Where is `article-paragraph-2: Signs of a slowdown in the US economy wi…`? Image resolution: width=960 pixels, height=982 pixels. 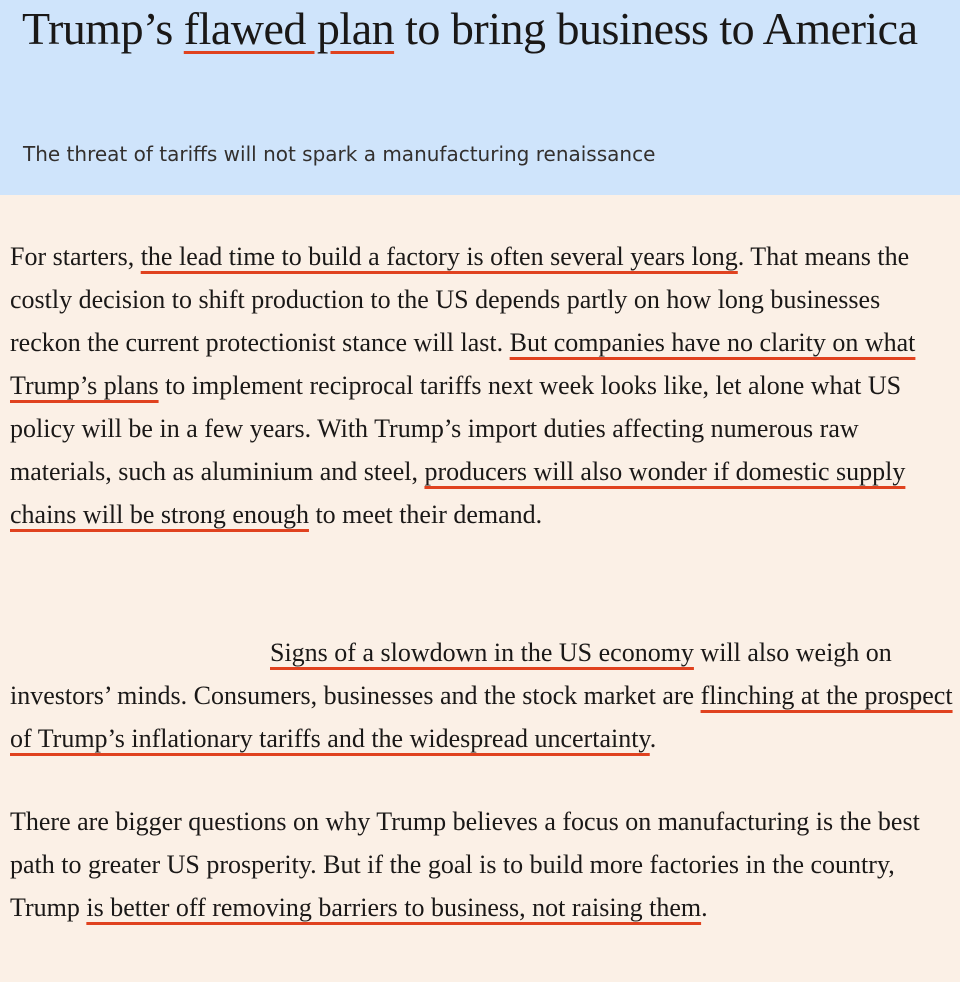
article-paragraph-2: Signs of a slowdown in the US economy wi… is located at coordinates (483, 695).